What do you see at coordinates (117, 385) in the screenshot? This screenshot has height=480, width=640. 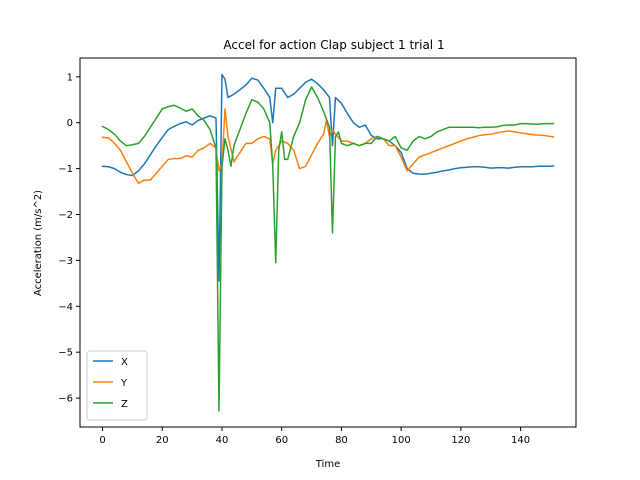 I see `legend: XYZ` at bounding box center [117, 385].